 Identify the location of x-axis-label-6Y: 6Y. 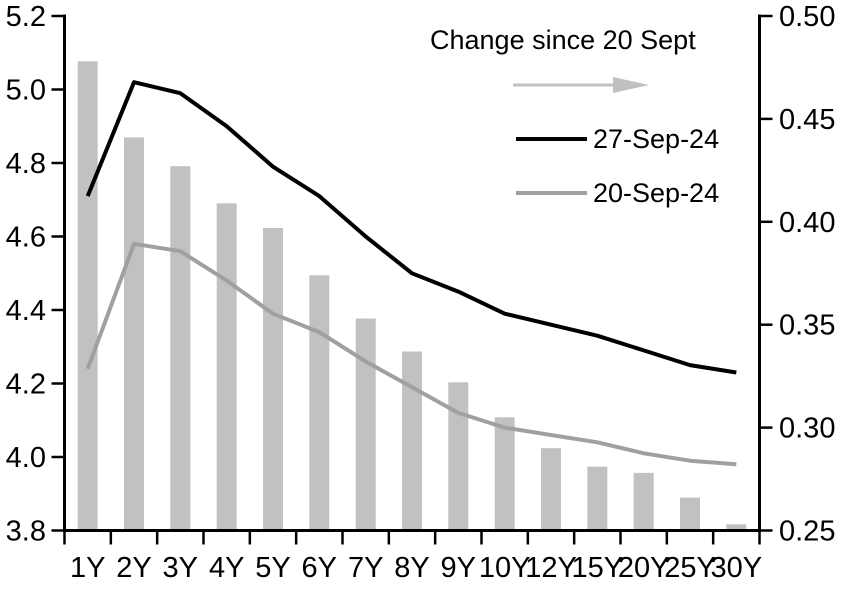
(319, 568).